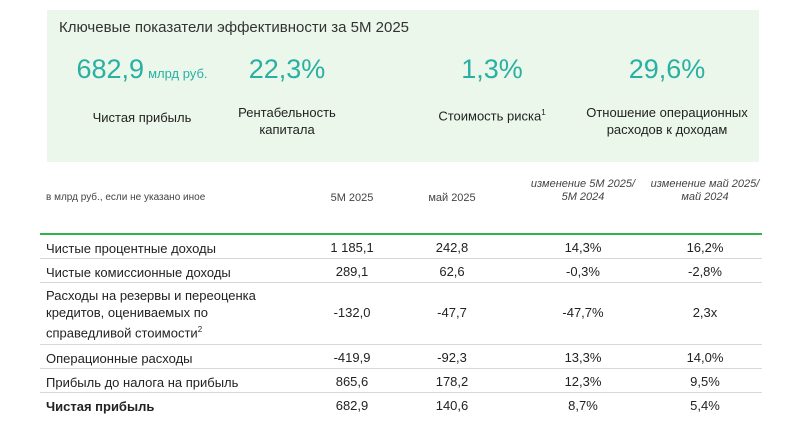  Describe the element at coordinates (667, 69) in the screenshot. I see `kpi-value: 29,6%` at that location.